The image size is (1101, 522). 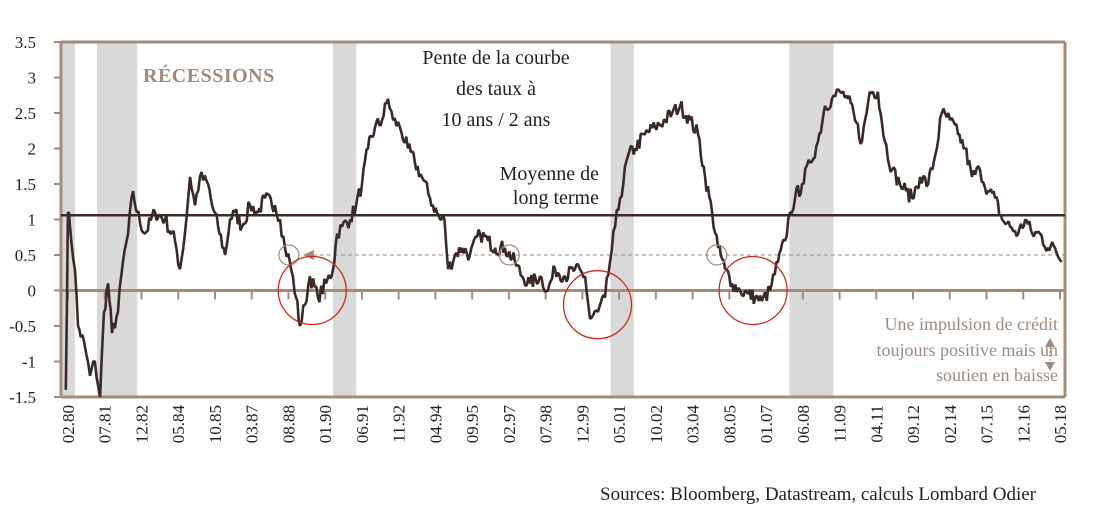 What do you see at coordinates (766, 424) in the screenshot?
I see `x-tick-label: 01.07` at bounding box center [766, 424].